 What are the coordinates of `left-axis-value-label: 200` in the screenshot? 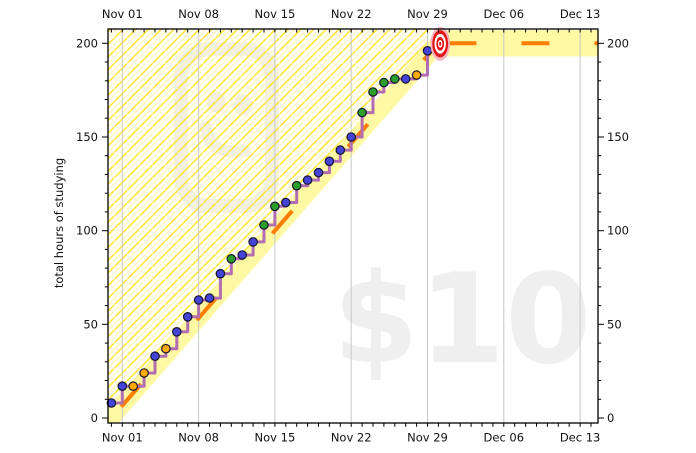 It's located at (87, 43).